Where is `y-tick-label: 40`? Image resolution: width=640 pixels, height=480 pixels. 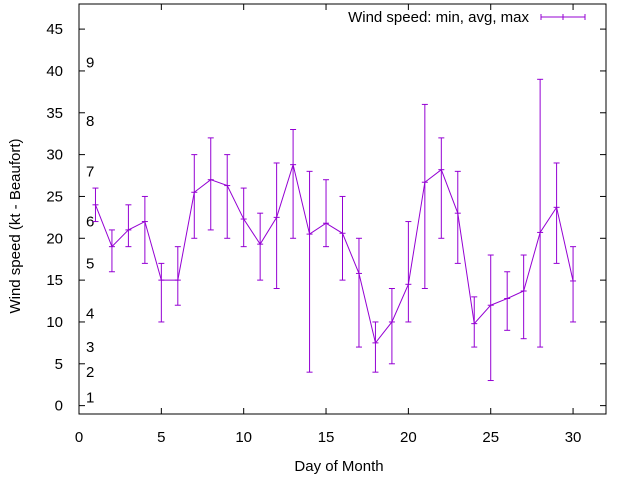 y-tick-label: 40 is located at coordinates (54, 71).